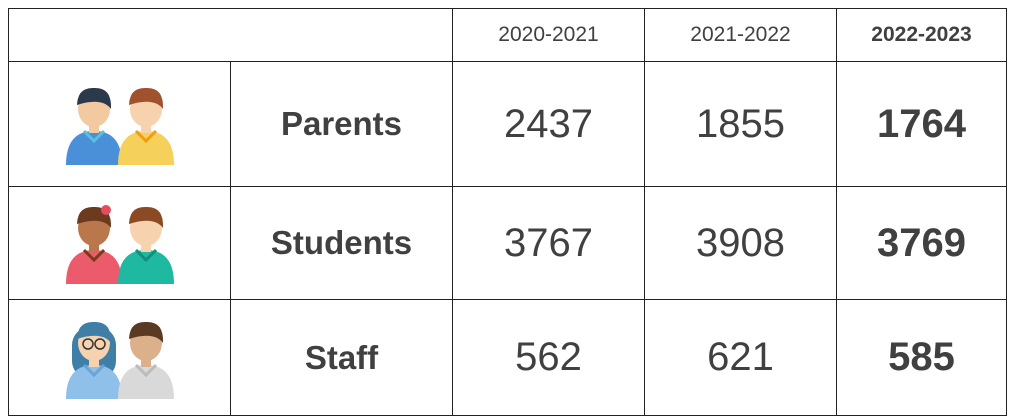  What do you see at coordinates (921, 243) in the screenshot?
I see `value-cell: 3769` at bounding box center [921, 243].